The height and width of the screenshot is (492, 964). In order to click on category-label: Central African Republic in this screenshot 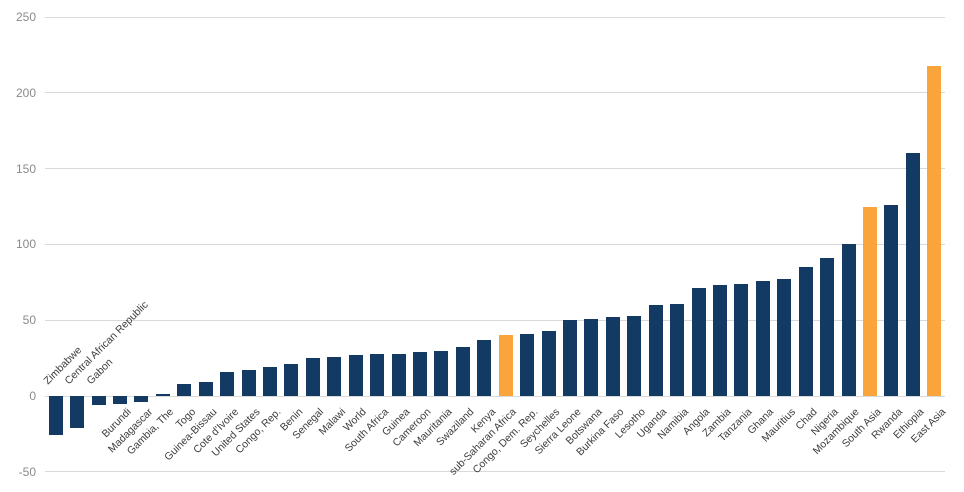, I will do `click(106, 342)`.